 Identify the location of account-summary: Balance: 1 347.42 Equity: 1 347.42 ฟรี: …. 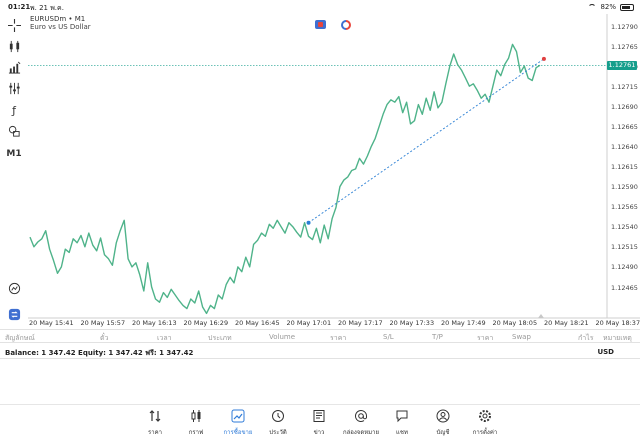
(99, 353).